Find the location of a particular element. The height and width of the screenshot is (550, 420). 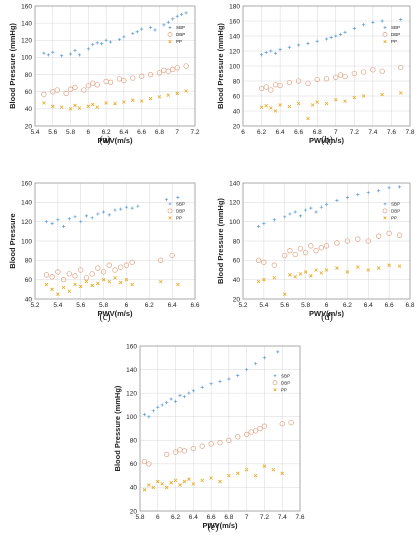

series-pp is located at coordinates (213, 478).